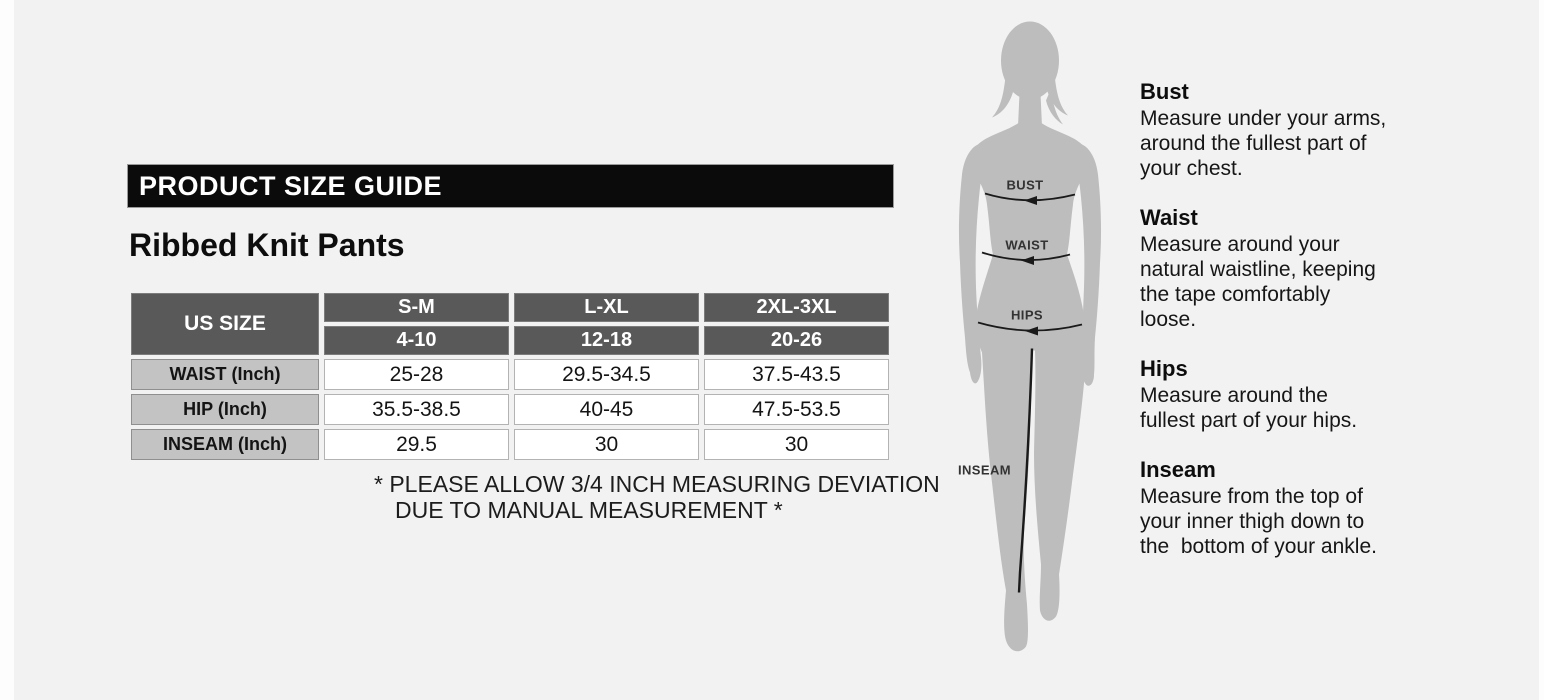 Image resolution: width=1544 pixels, height=700 pixels. Describe the element at coordinates (1026, 245) in the screenshot. I see `waist-label: WAIST` at that location.